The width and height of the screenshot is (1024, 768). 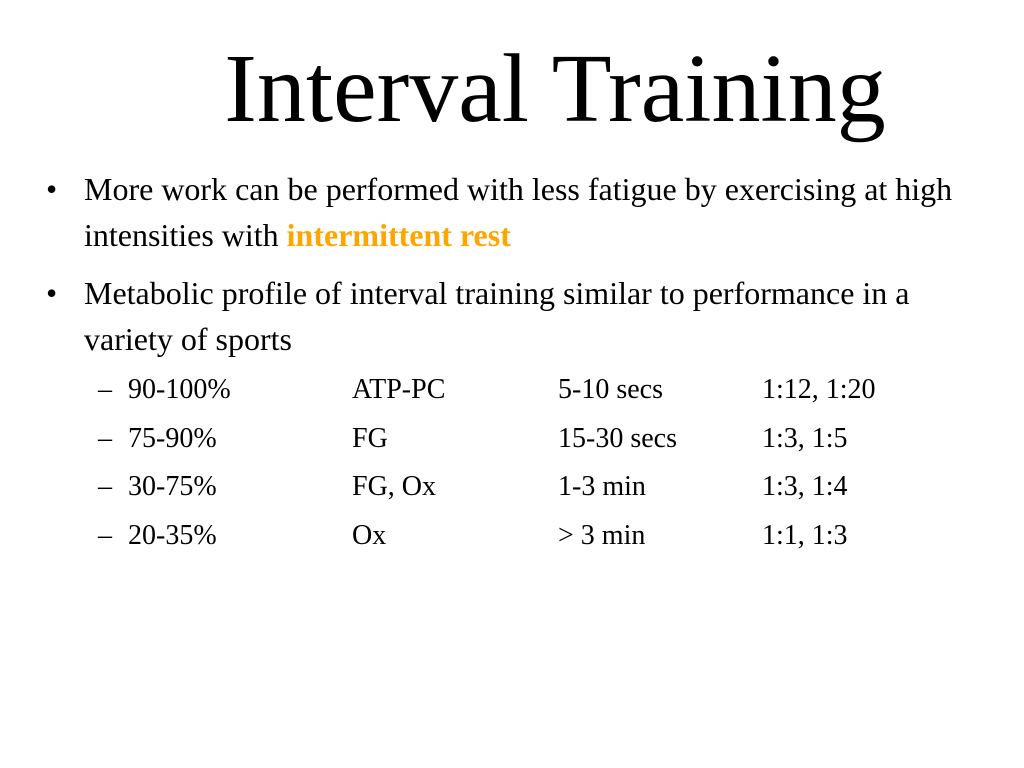 What do you see at coordinates (172, 535) in the screenshot?
I see `intensity-cell: 20-35%` at bounding box center [172, 535].